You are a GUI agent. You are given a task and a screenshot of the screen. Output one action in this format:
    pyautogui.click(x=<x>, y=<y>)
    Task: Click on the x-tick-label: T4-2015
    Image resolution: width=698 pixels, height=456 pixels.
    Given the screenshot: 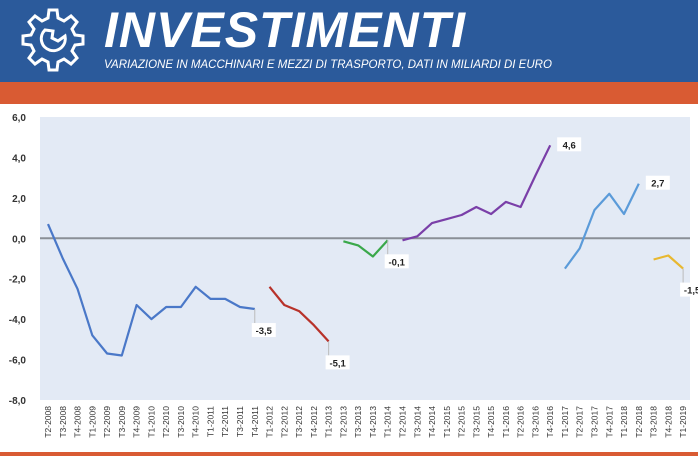 What is the action you would take?
    pyautogui.click(x=491, y=422)
    